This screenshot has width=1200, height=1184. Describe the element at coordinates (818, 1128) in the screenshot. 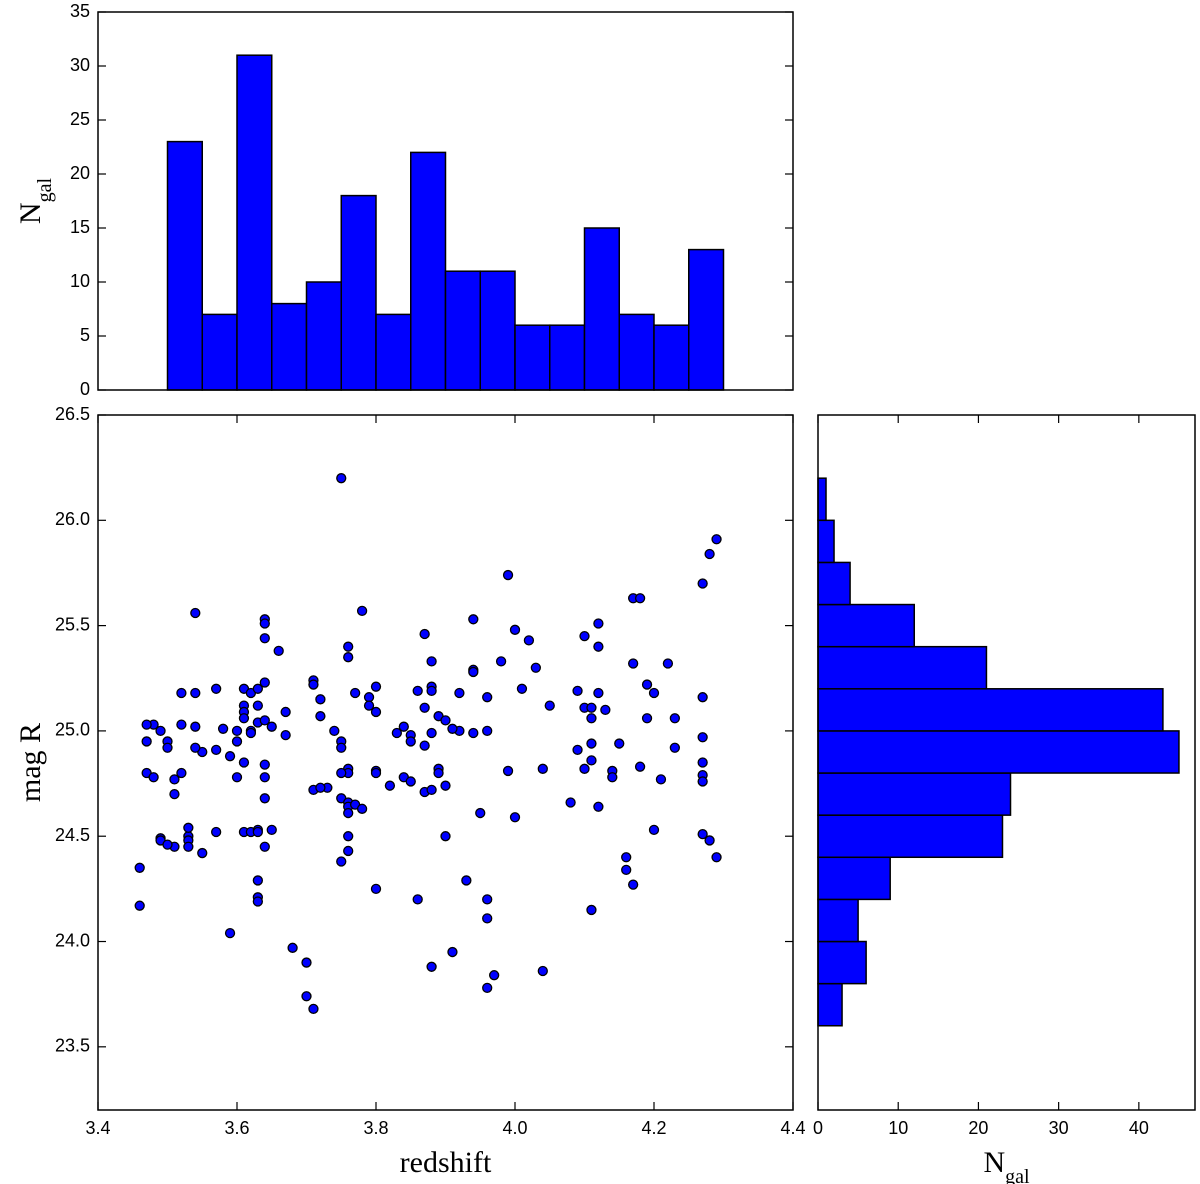

I see `x-tick-label: 0` at that location.